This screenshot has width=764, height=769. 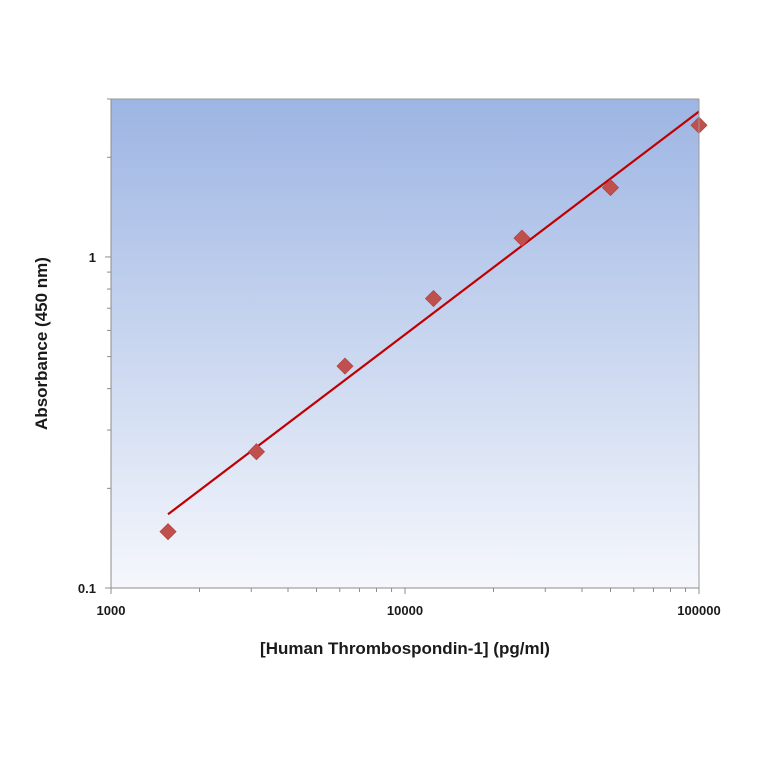 What do you see at coordinates (405, 610) in the screenshot?
I see `x-tick-label: 10000` at bounding box center [405, 610].